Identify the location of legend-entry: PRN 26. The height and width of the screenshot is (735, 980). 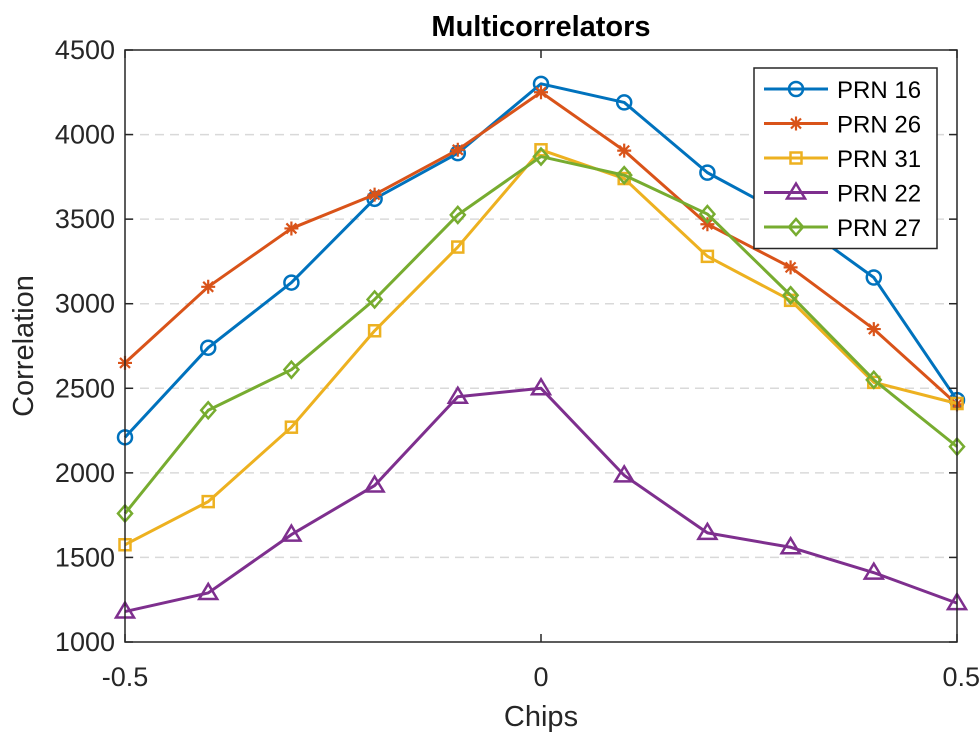
(842, 125).